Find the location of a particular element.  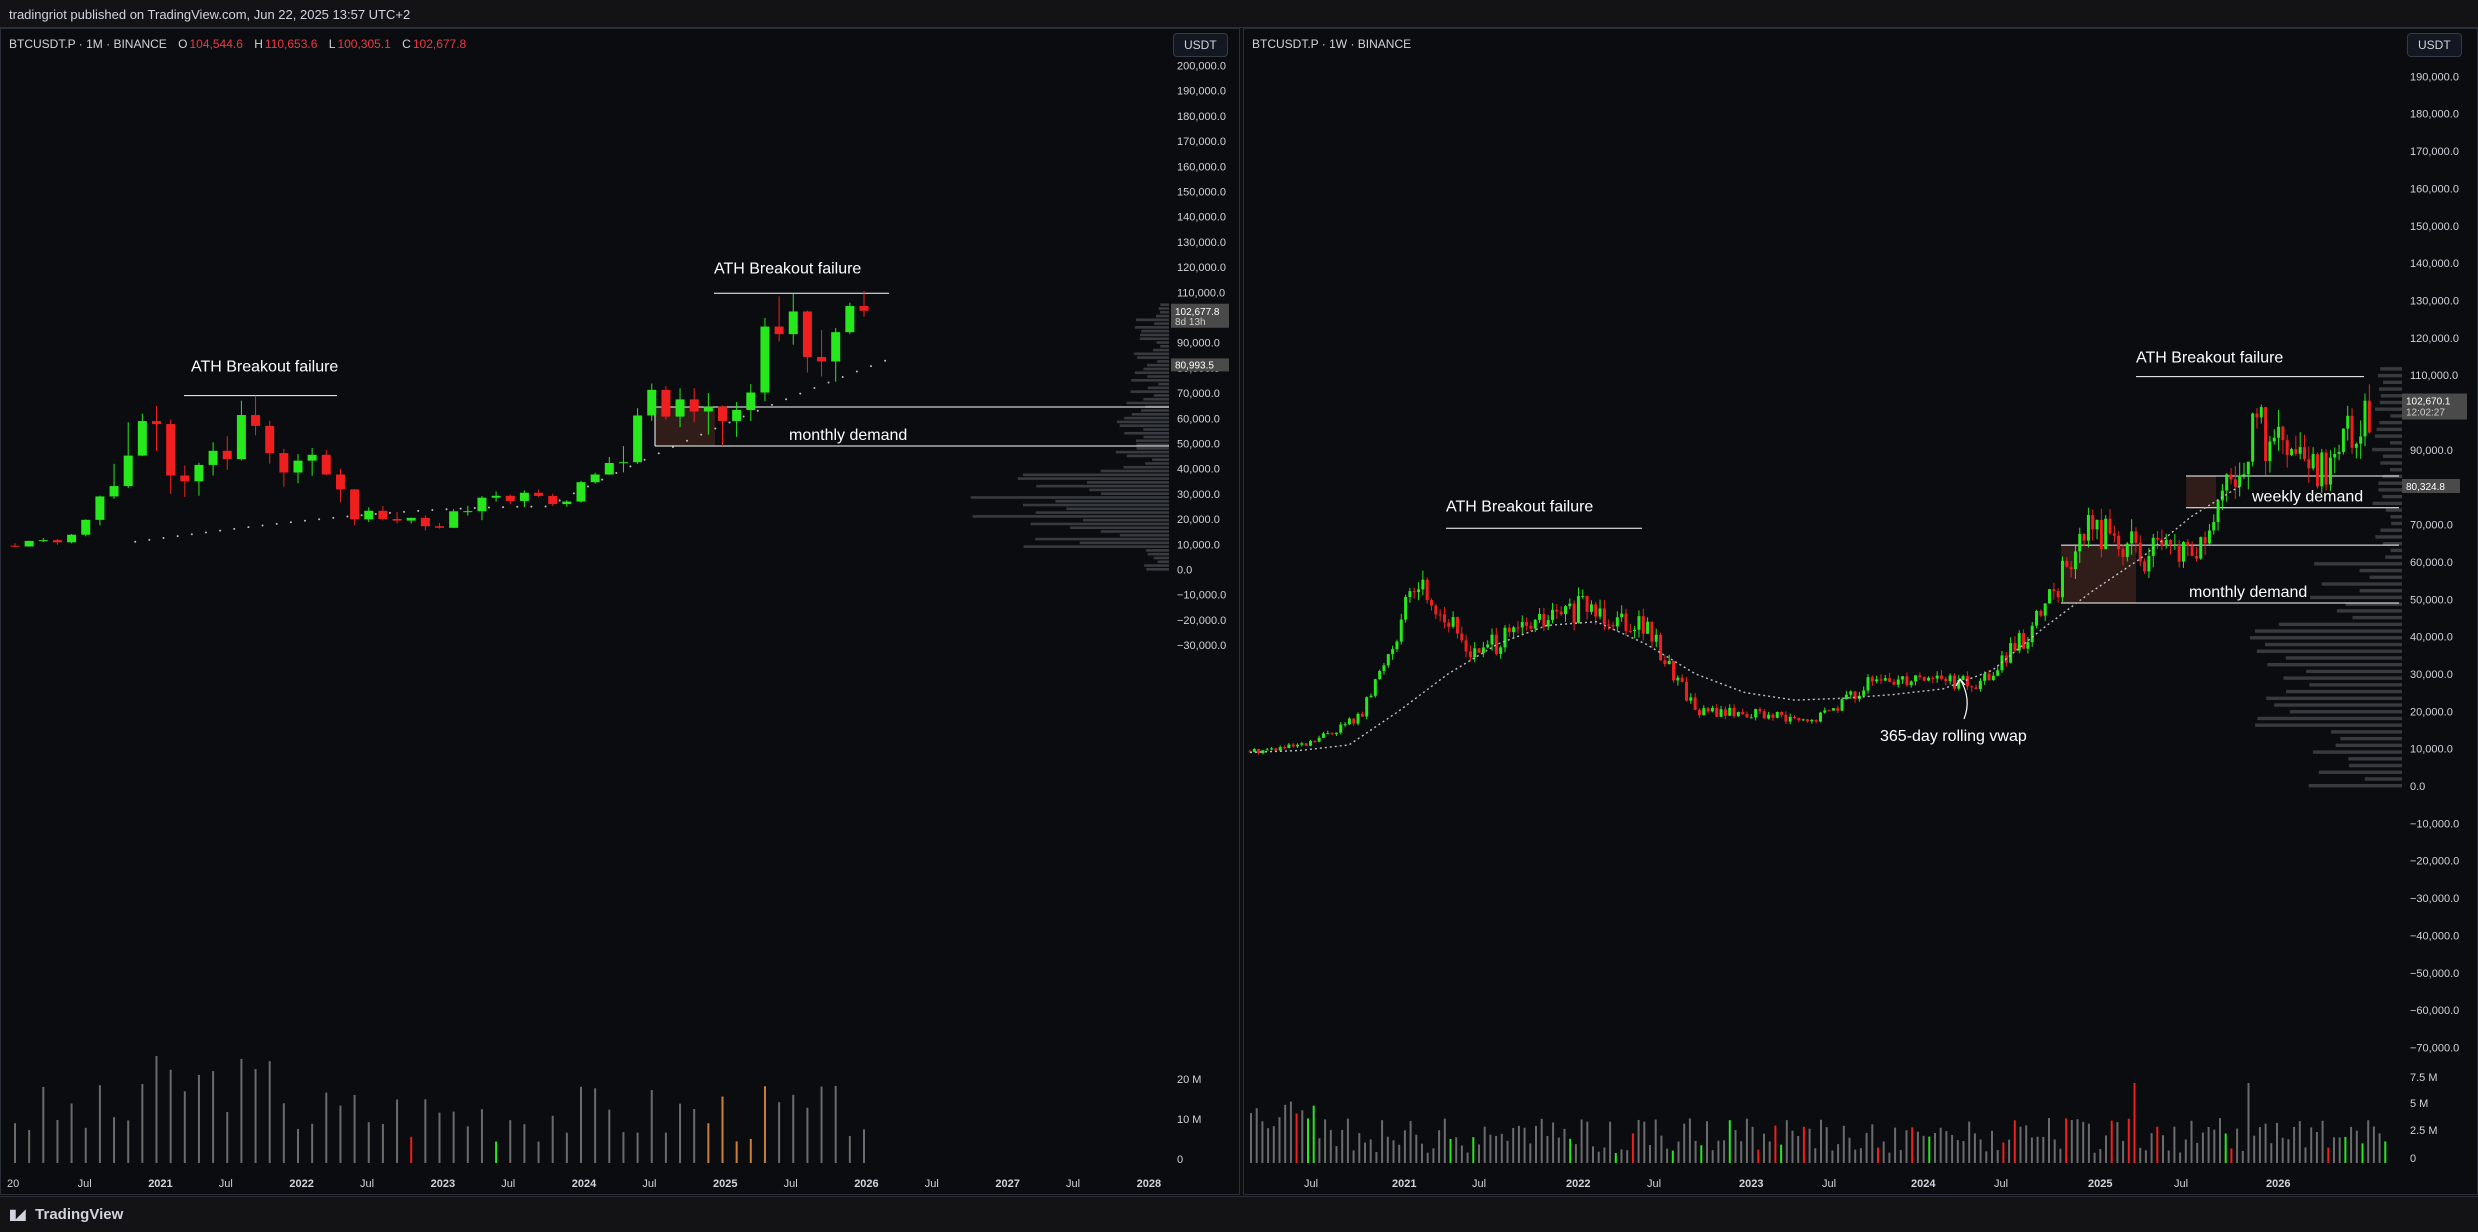

monthly-demand-label: monthly demand is located at coordinates (848, 435).